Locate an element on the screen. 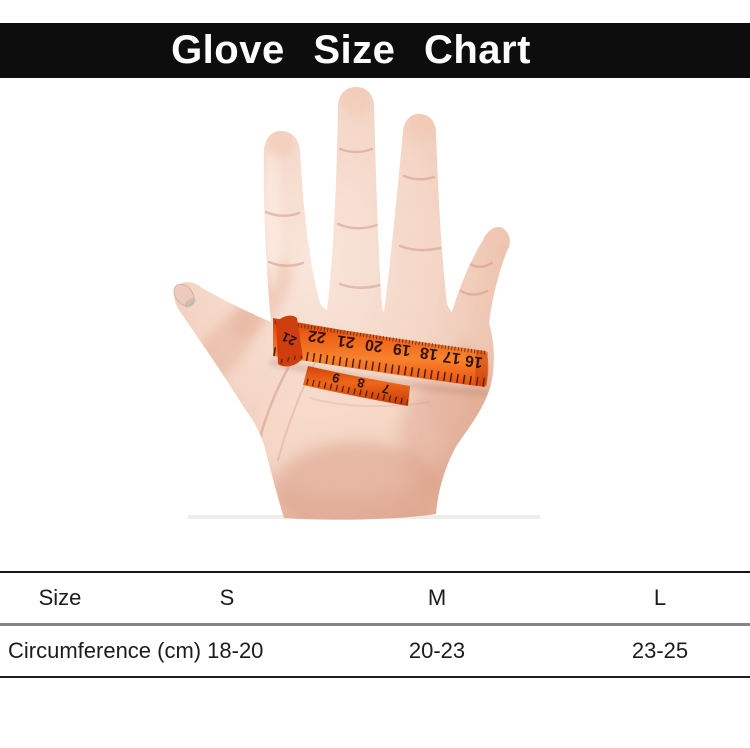  tape-number: 8 is located at coordinates (361, 383).